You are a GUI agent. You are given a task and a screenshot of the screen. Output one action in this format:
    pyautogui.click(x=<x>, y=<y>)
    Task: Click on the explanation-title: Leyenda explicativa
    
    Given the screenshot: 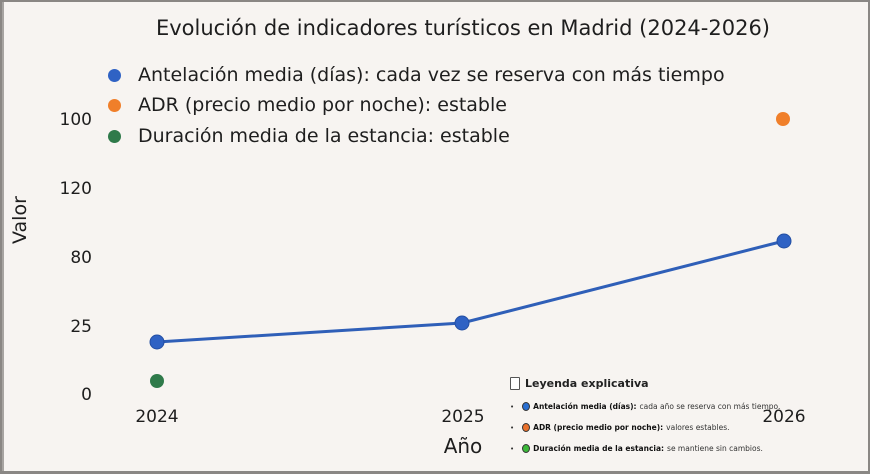 What is the action you would take?
    pyautogui.click(x=587, y=383)
    